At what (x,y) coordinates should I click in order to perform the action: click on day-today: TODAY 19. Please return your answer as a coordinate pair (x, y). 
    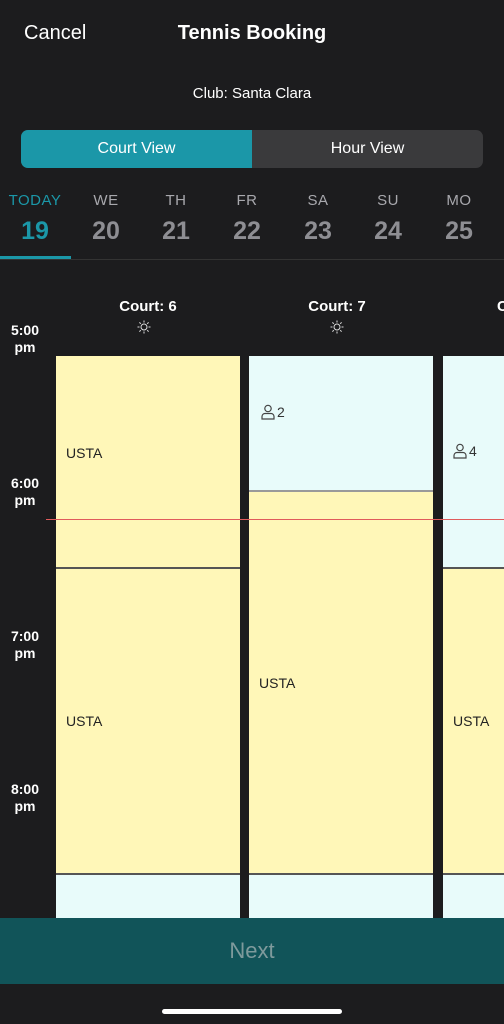
    Looking at the image, I should click on (35, 216).